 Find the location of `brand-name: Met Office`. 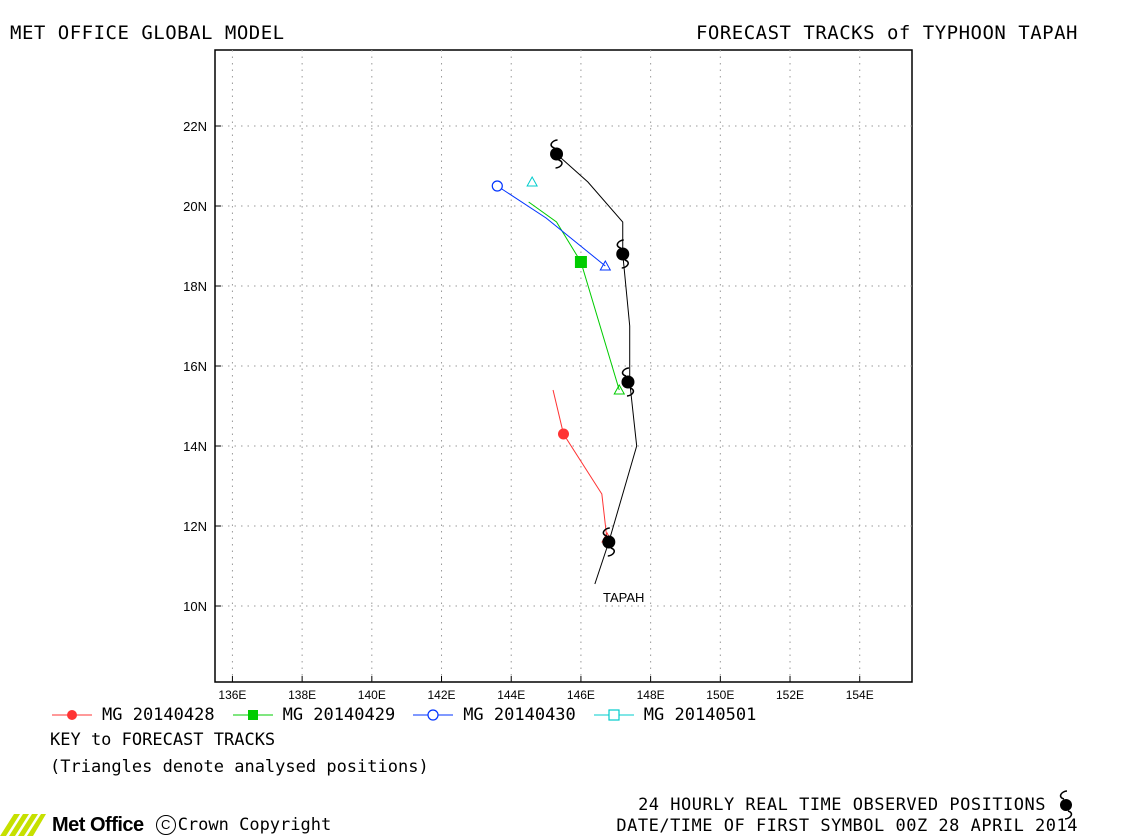

brand-name: Met Office is located at coordinates (98, 824).